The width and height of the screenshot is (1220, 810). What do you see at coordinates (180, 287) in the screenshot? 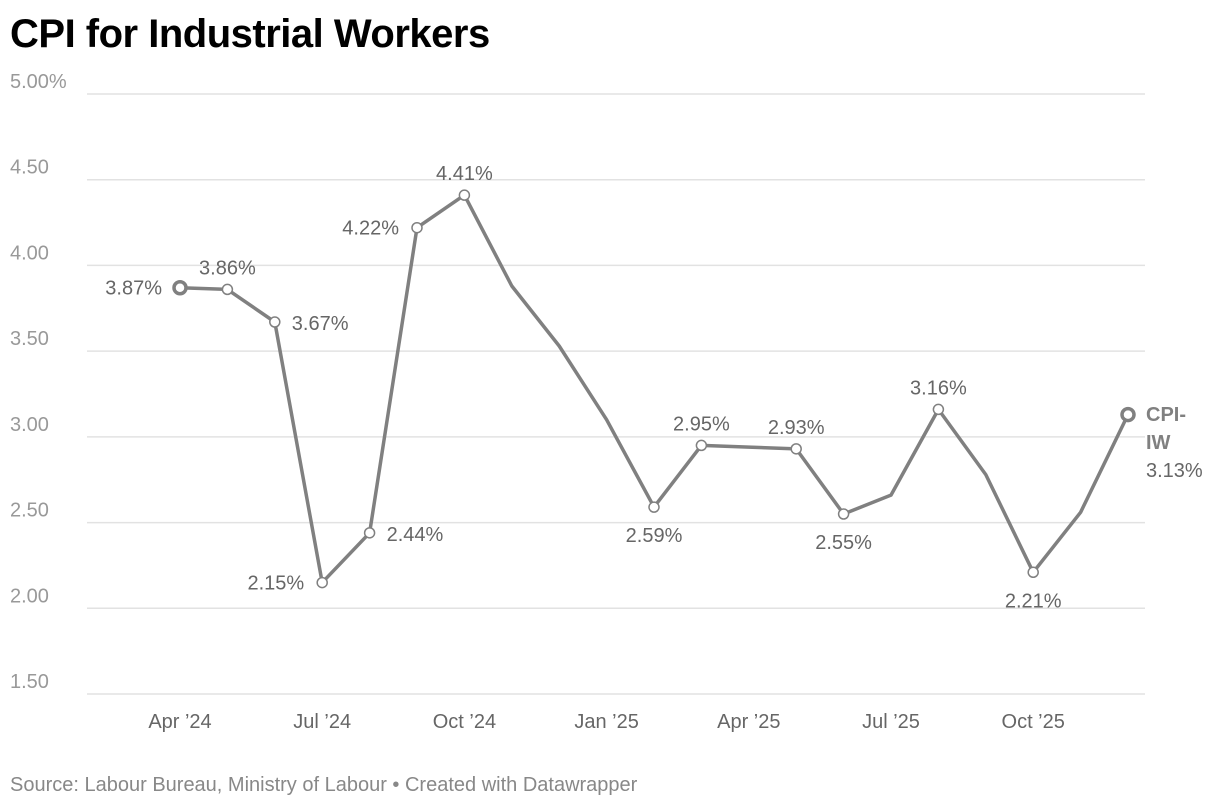
I see `start-point-marker` at bounding box center [180, 287].